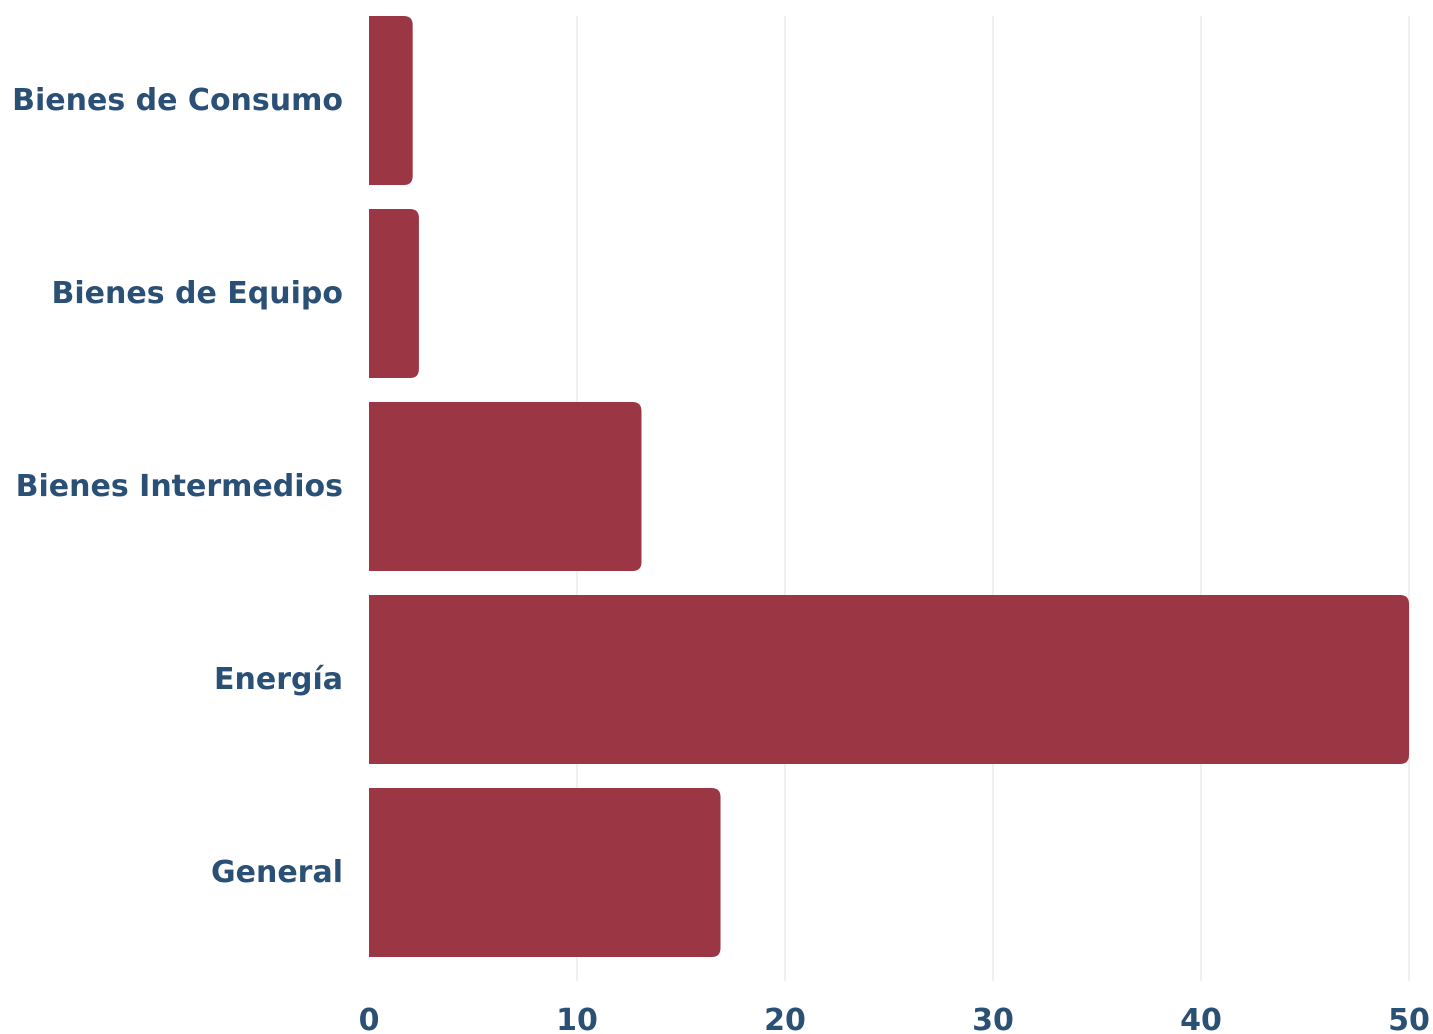 The image size is (1433, 1034). Describe the element at coordinates (545, 872) in the screenshot. I see `bar-general` at that location.